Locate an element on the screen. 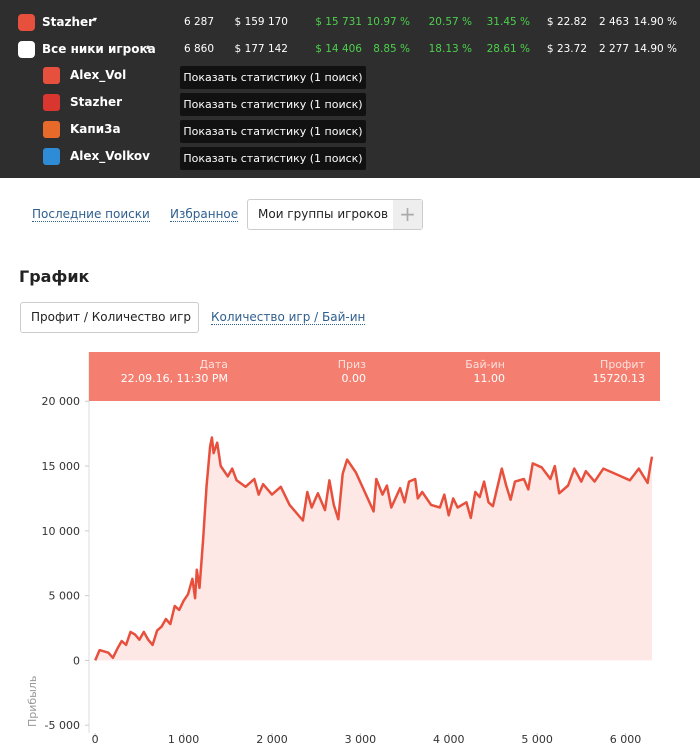 Image resolution: width=700 pixels, height=745 pixels. account-name: Stazher is located at coordinates (96, 102).